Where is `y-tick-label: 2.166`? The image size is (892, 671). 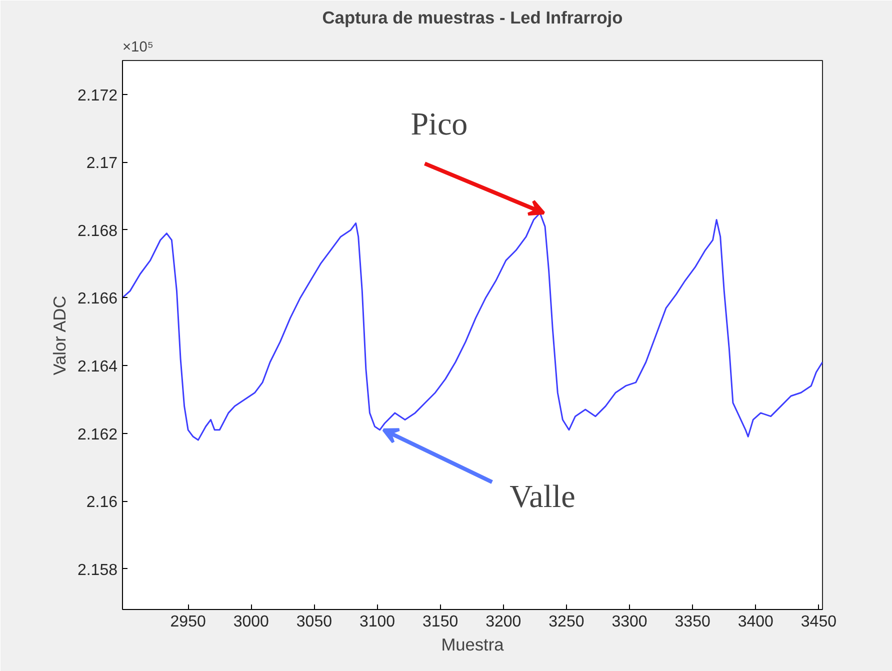
y-tick-label: 2.166 is located at coordinates (97, 299).